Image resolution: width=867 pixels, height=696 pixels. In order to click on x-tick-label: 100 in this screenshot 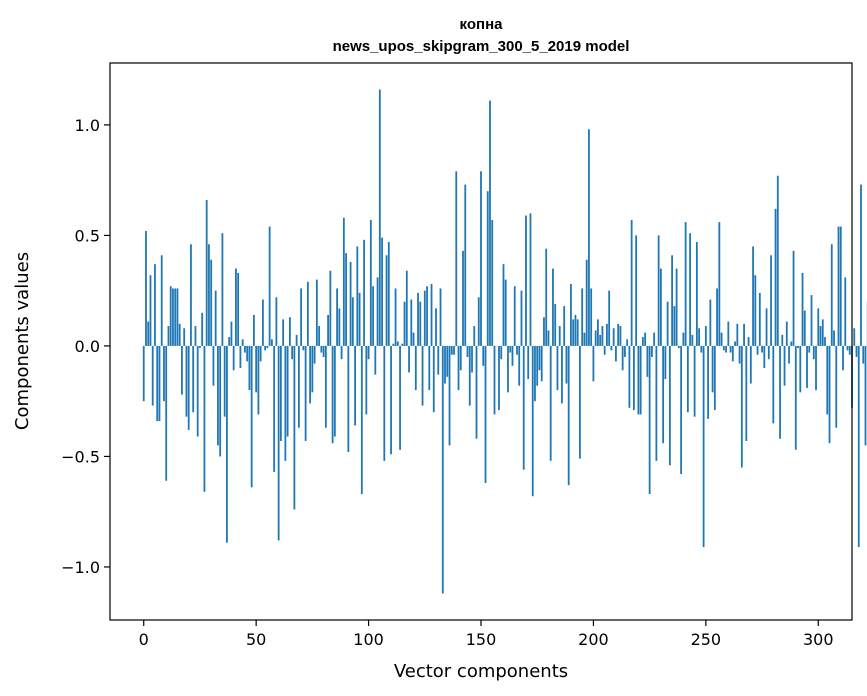, I will do `click(368, 639)`.